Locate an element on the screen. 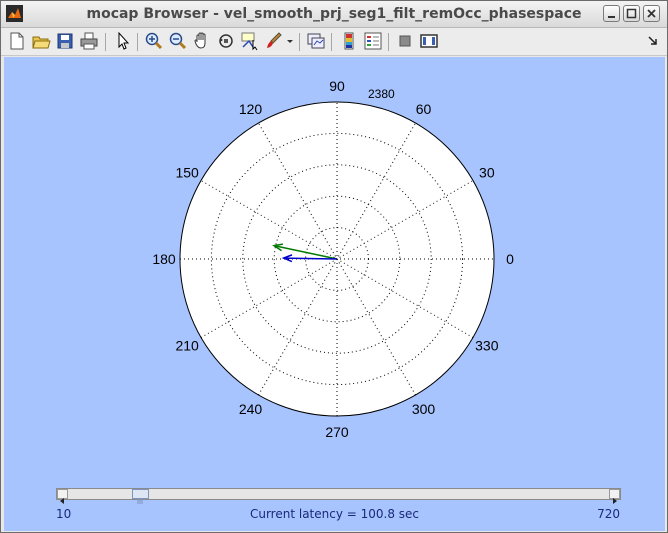  polar-grid-ring is located at coordinates (337, 259).